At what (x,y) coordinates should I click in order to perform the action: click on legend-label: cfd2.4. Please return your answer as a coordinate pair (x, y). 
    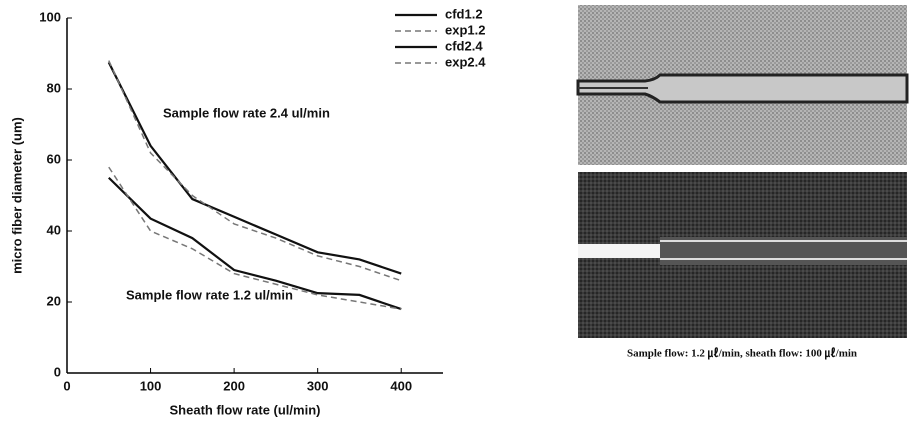
    Looking at the image, I should click on (464, 45).